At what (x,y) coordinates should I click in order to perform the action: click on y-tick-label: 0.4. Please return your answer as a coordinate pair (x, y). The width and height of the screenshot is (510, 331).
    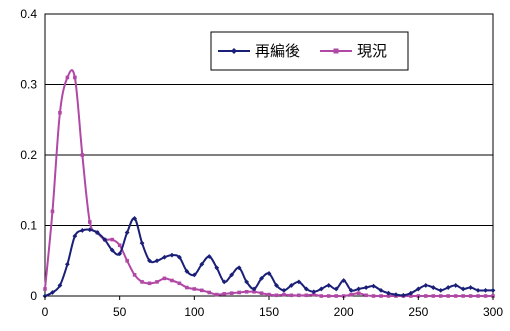
    Looking at the image, I should click on (28, 14).